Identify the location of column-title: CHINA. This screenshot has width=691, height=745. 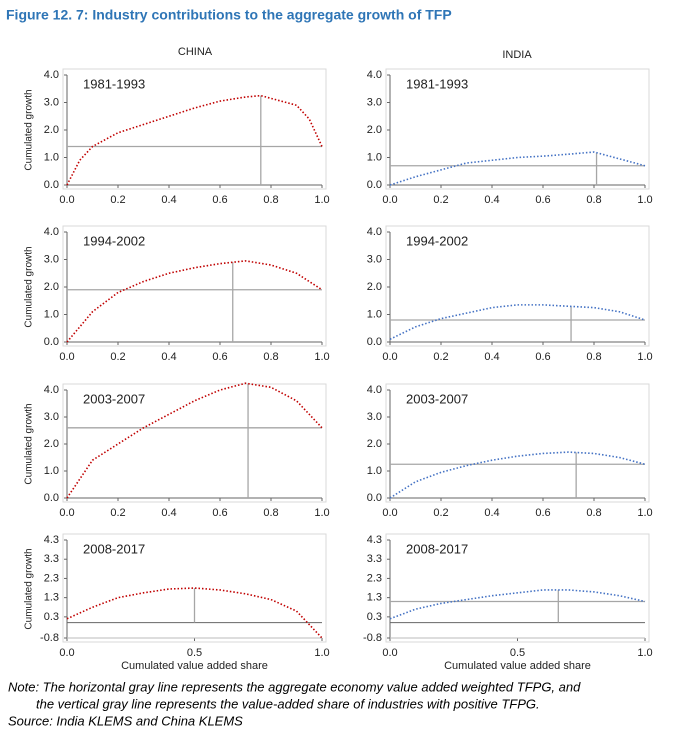
(195, 52).